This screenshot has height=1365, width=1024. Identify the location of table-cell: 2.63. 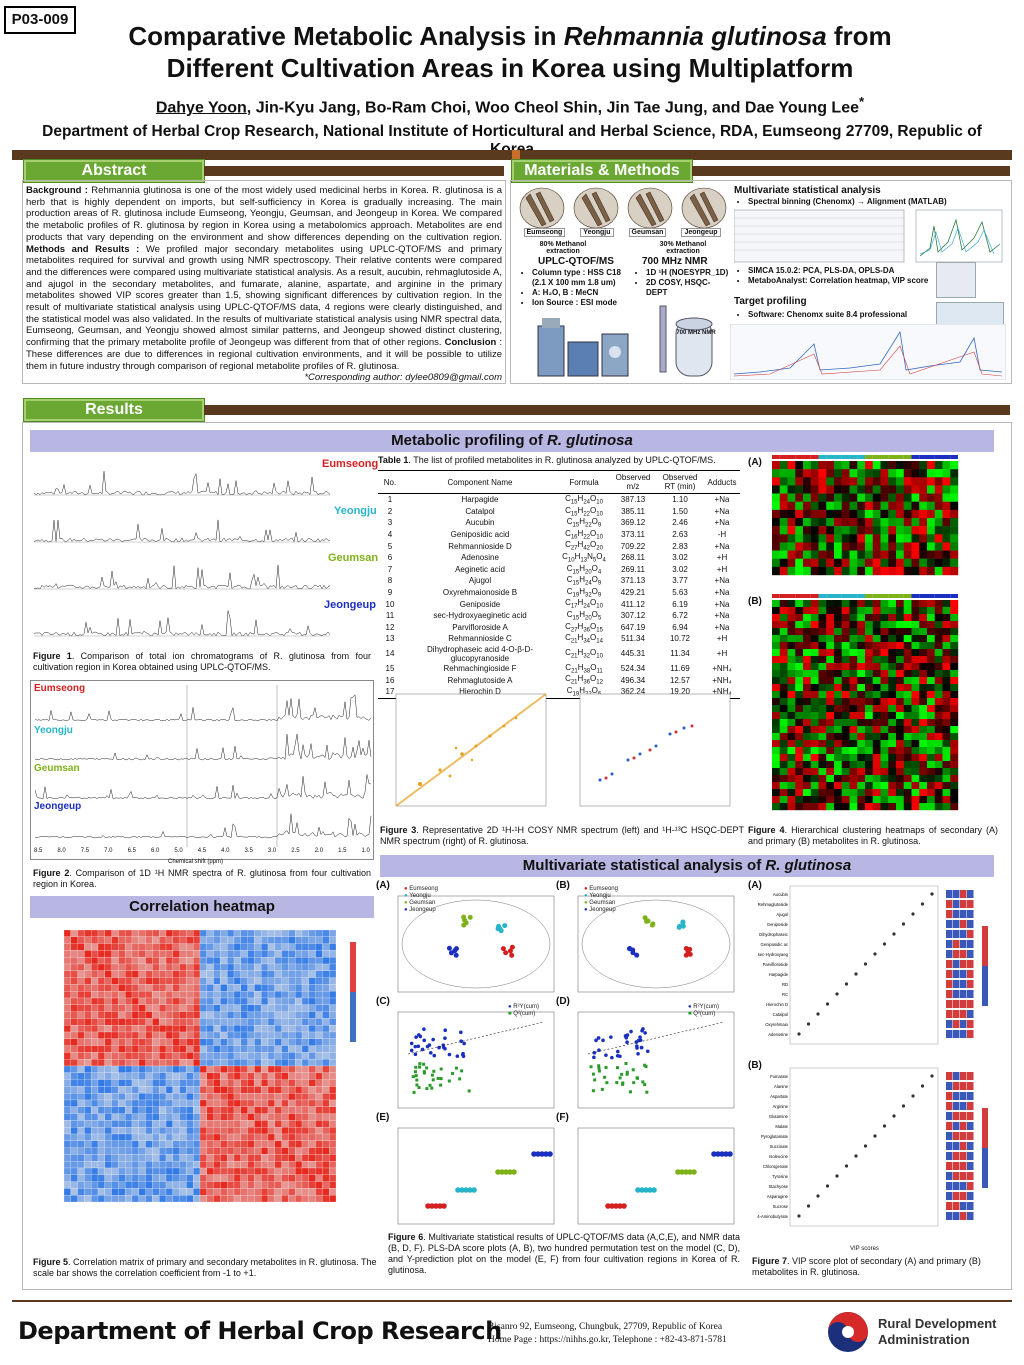
(680, 535).